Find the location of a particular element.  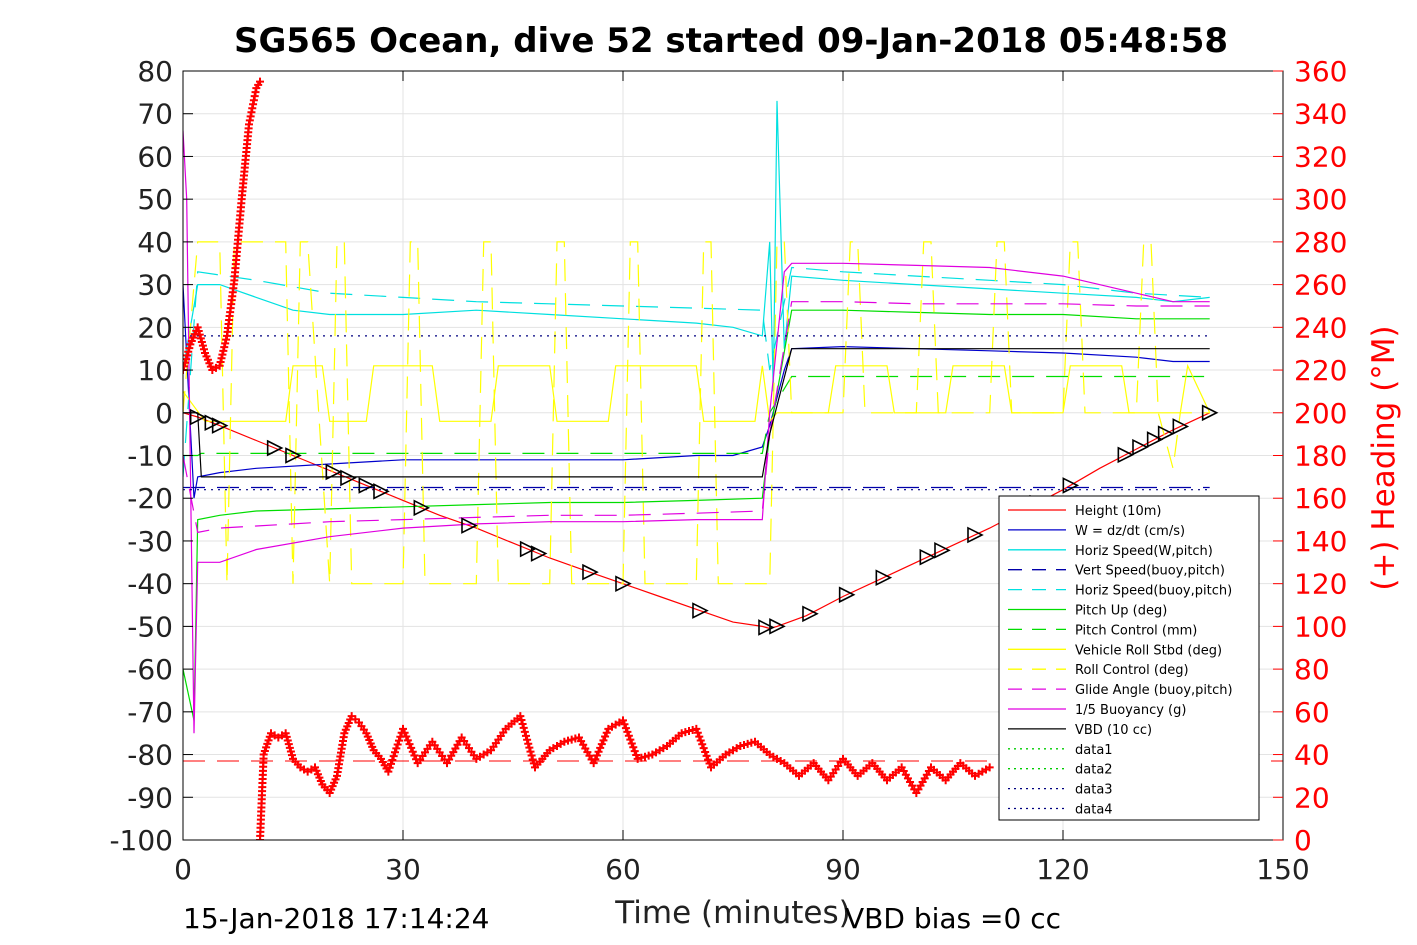

y-tick-label: -90 is located at coordinates (150, 797).